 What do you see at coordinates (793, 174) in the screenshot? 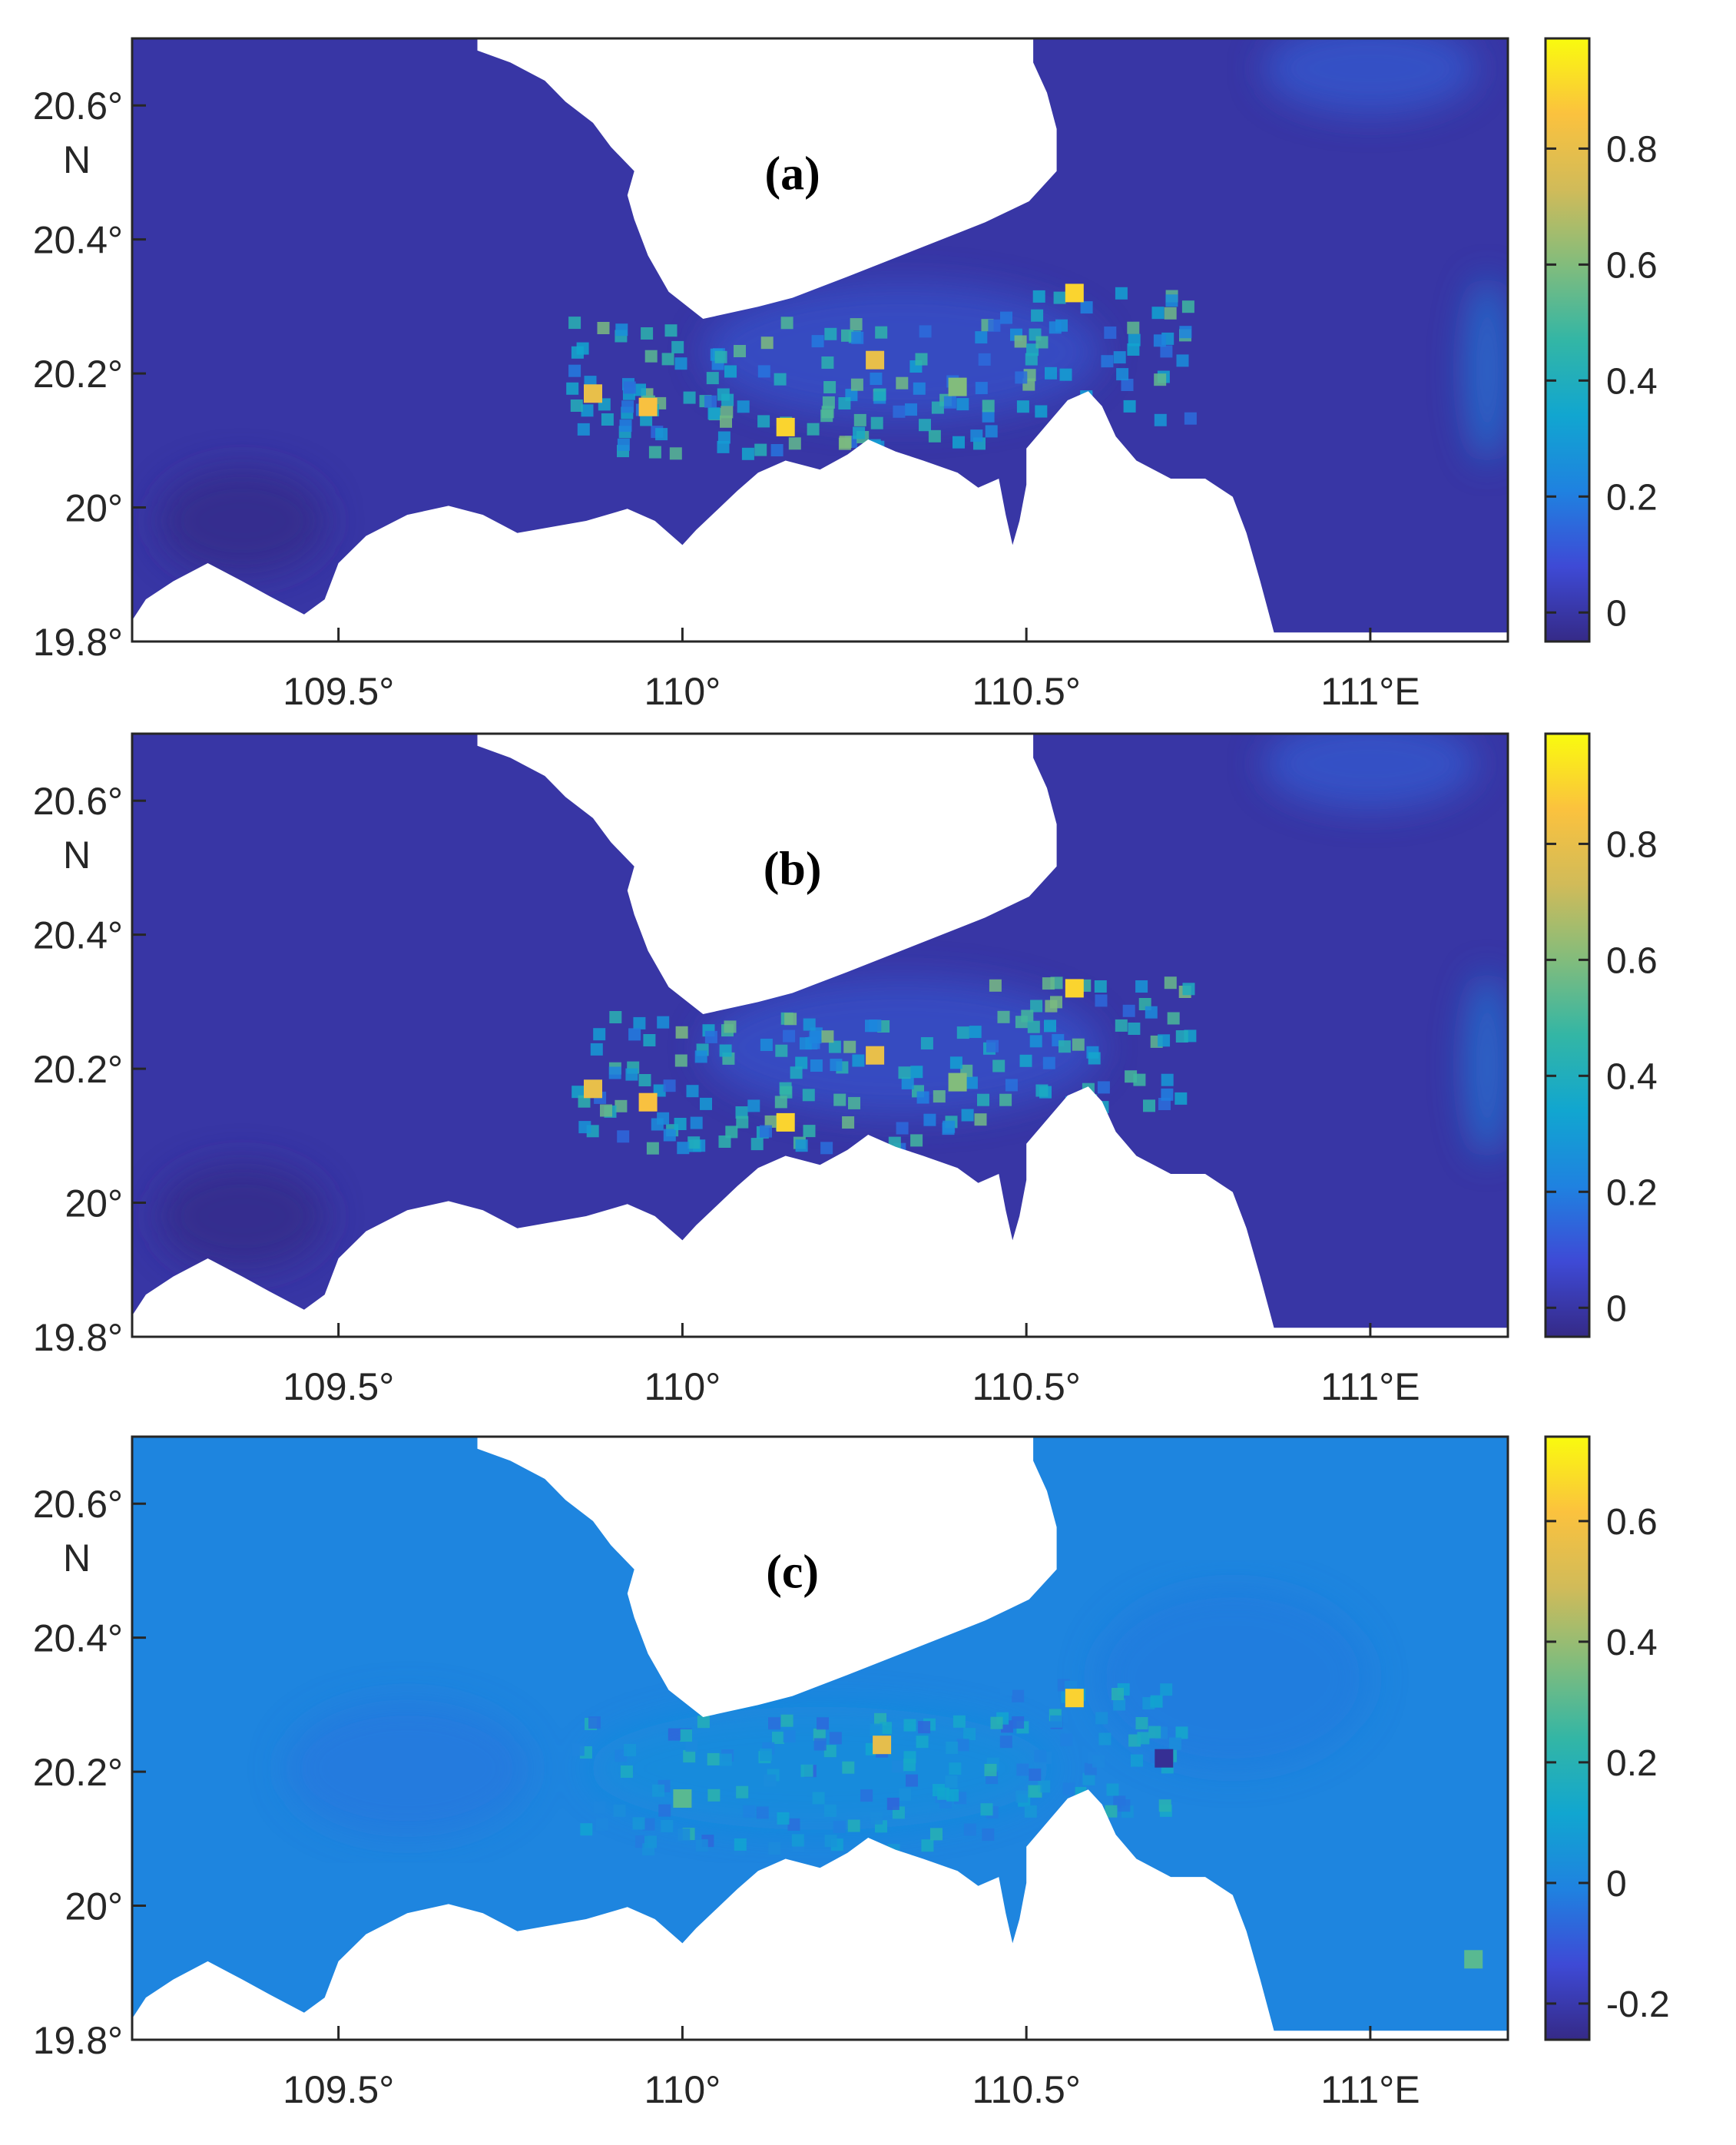
I see `panel-label: (a)` at bounding box center [793, 174].